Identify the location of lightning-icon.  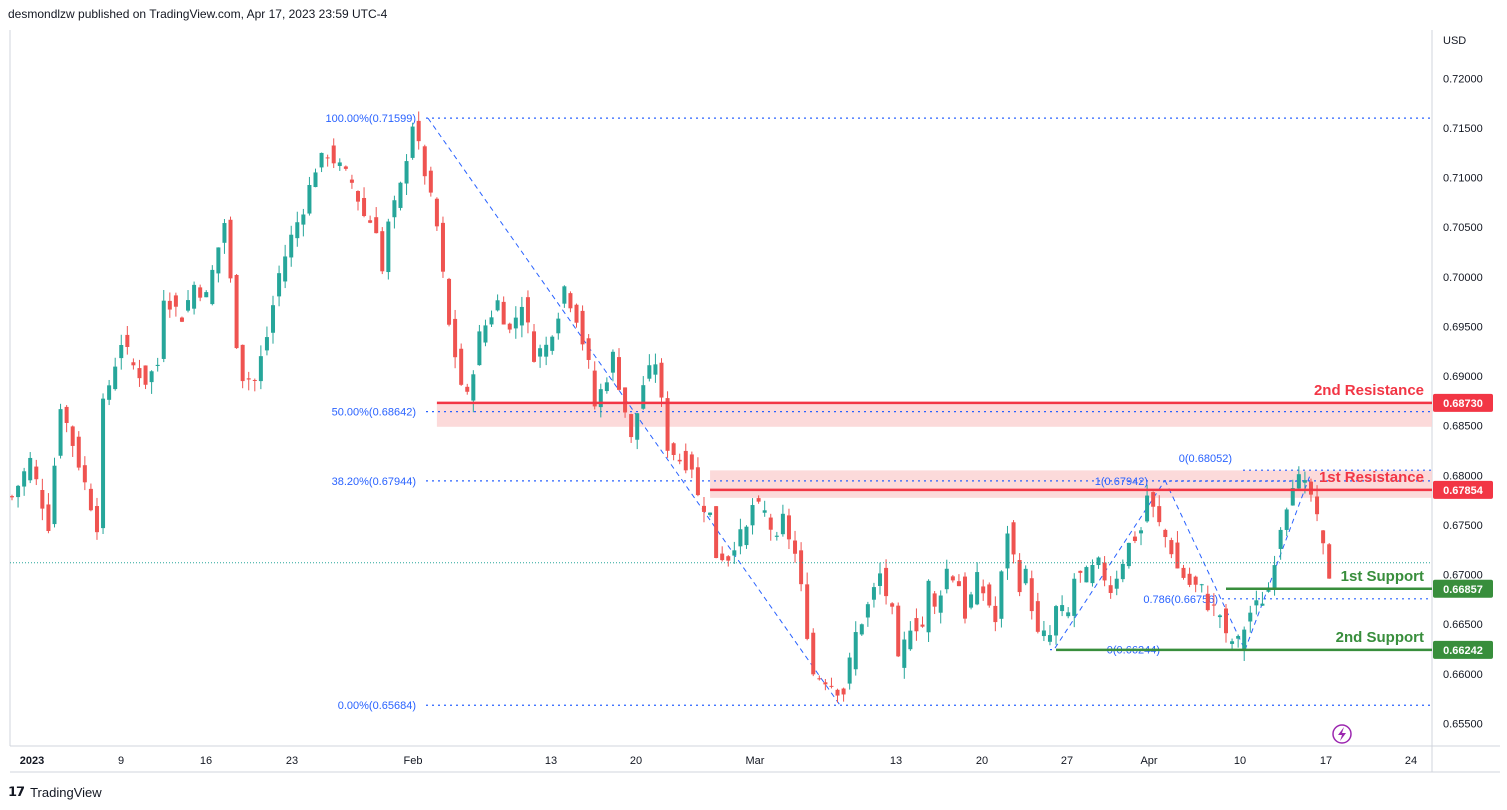
(1342, 734).